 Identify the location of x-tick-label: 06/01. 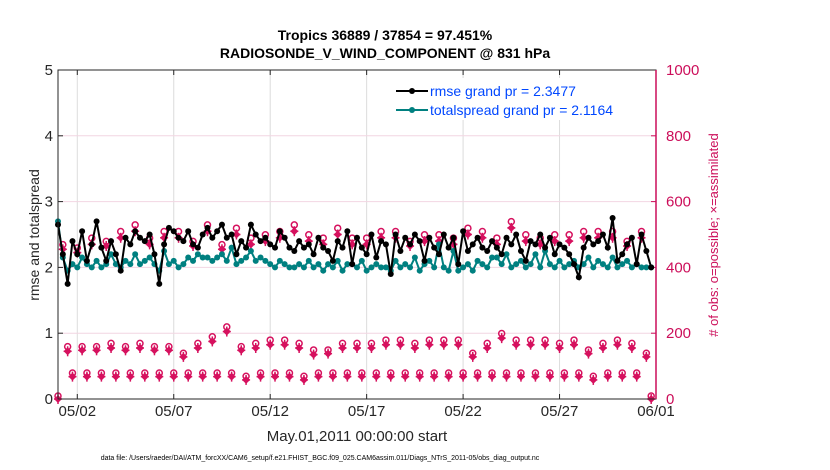
(656, 411).